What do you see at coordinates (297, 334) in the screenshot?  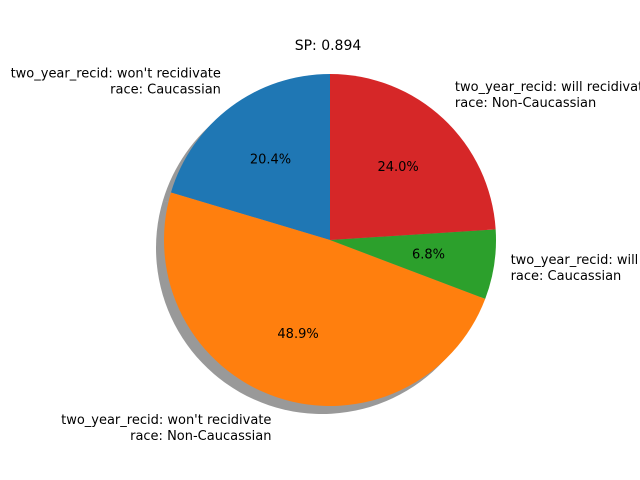 I see `slice-pct-label: 48.9%` at bounding box center [297, 334].